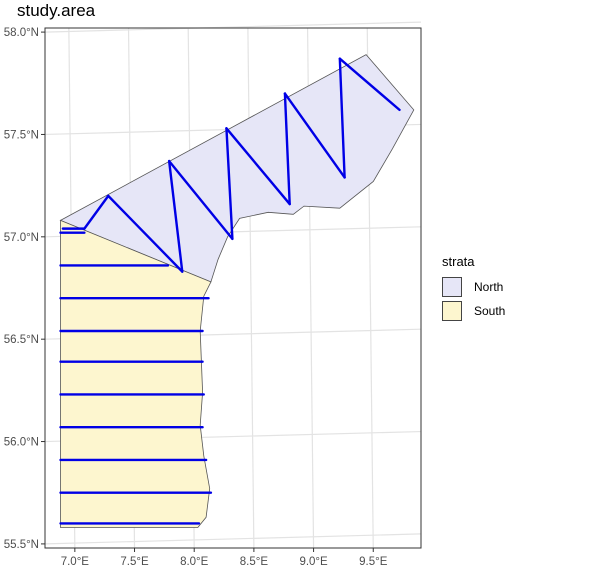 The width and height of the screenshot is (616, 567). Describe the element at coordinates (134, 561) in the screenshot. I see `x-tick-label: 7.5°E` at that location.